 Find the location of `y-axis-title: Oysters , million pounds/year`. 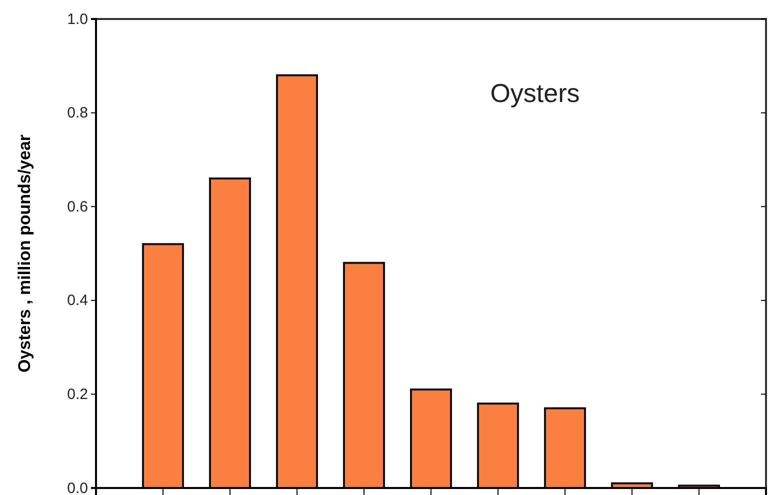

y-axis-title: Oysters , million pounds/year is located at coordinates (24, 253).